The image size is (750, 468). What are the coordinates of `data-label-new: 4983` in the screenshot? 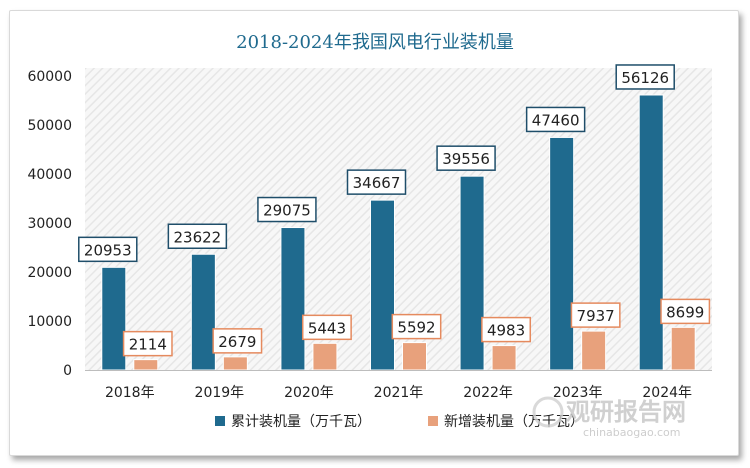 It's located at (506, 329).